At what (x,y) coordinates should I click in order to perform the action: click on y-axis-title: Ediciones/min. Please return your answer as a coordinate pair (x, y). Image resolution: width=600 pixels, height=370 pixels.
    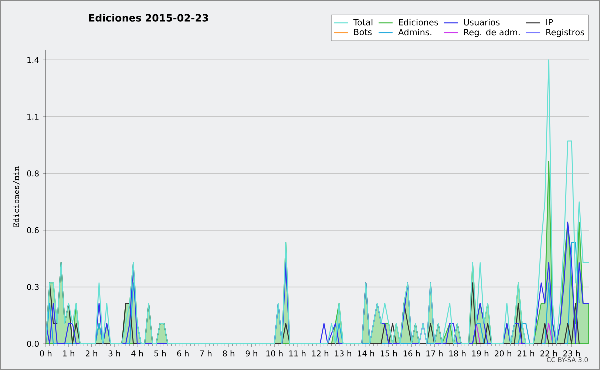
    Looking at the image, I should click on (16, 197).